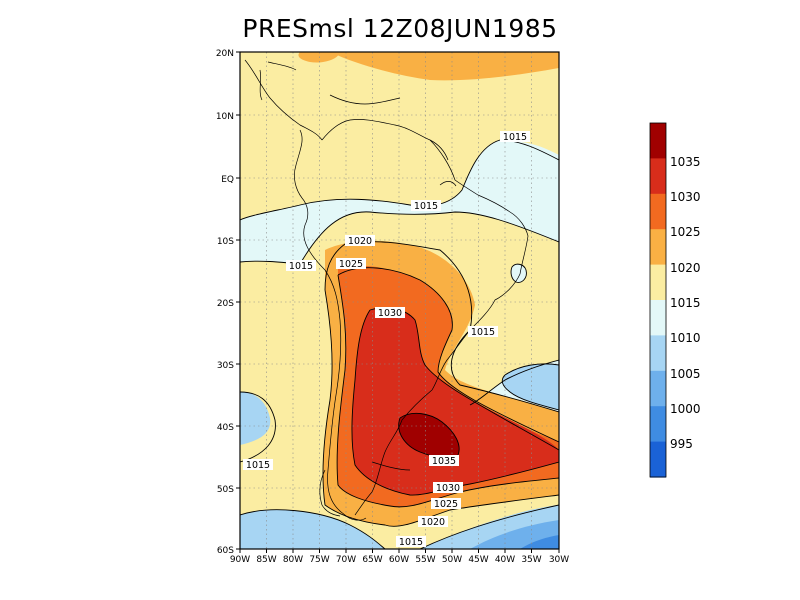  Describe the element at coordinates (225, 117) in the screenshot. I see `lat-label: 10N` at that location.